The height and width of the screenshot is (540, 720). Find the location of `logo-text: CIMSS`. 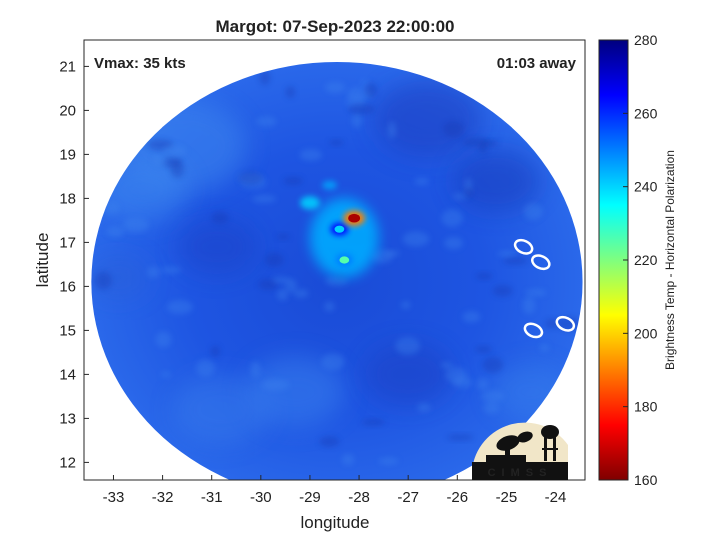

logo-text: CIMSS is located at coordinates (520, 473).